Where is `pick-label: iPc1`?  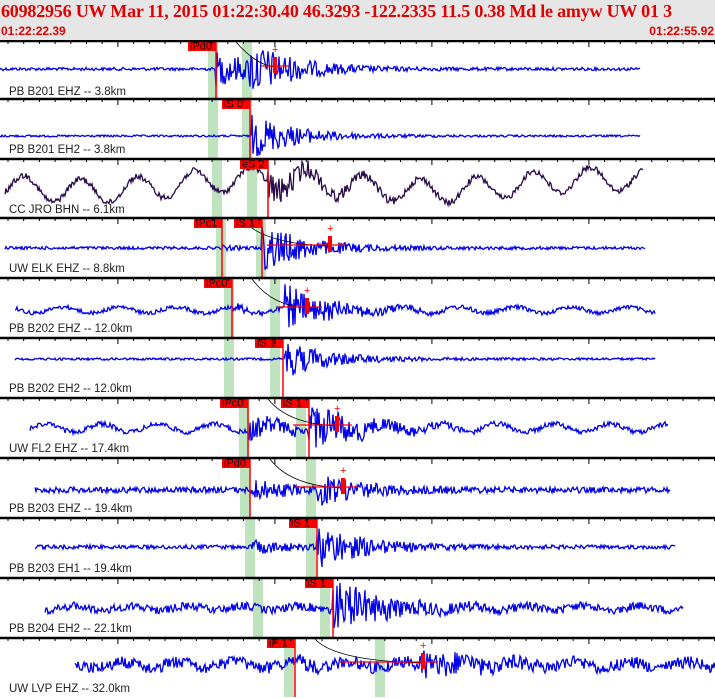 pick-label: iPc1 is located at coordinates (206, 224).